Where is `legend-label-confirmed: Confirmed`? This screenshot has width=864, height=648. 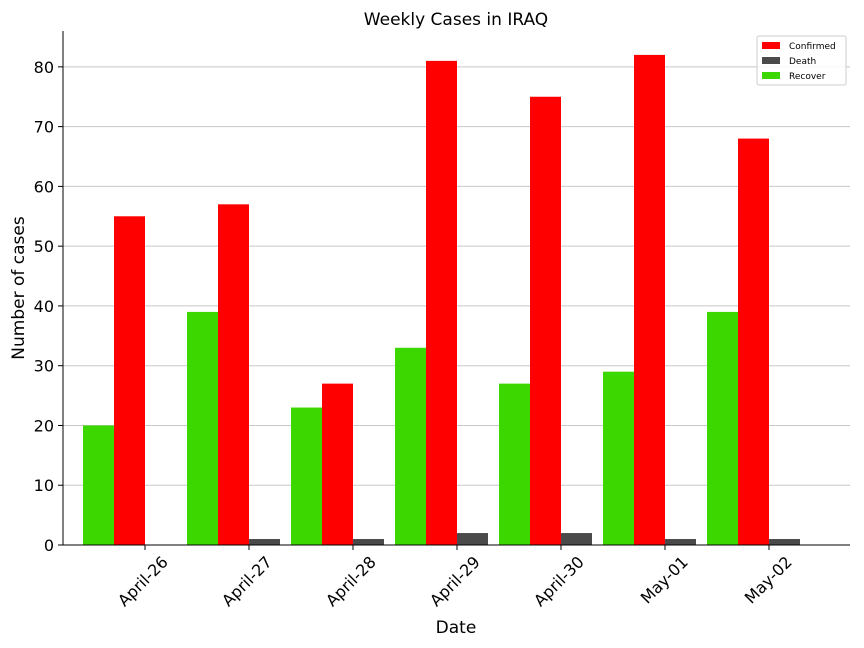
legend-label-confirmed: Confirmed is located at coordinates (812, 47).